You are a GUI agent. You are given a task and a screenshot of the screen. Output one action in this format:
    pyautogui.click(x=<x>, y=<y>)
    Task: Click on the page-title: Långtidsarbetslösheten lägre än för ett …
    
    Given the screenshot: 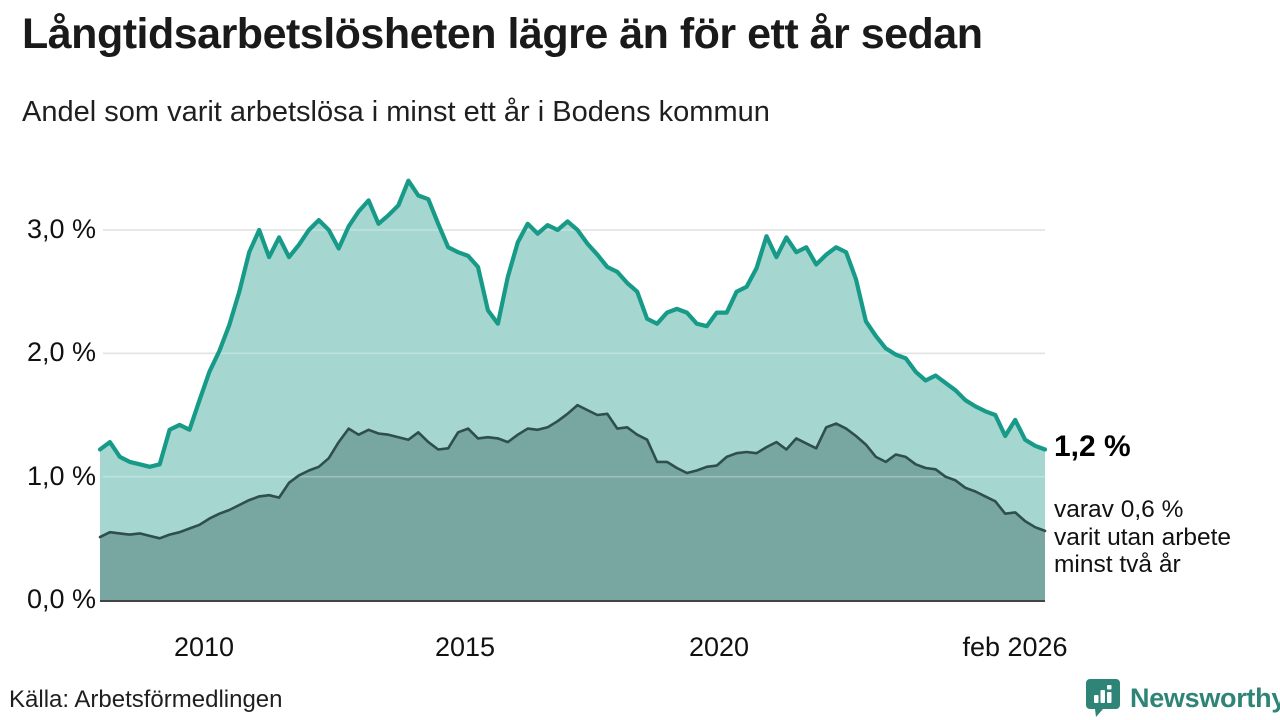 What is the action you would take?
    pyautogui.click(x=502, y=34)
    